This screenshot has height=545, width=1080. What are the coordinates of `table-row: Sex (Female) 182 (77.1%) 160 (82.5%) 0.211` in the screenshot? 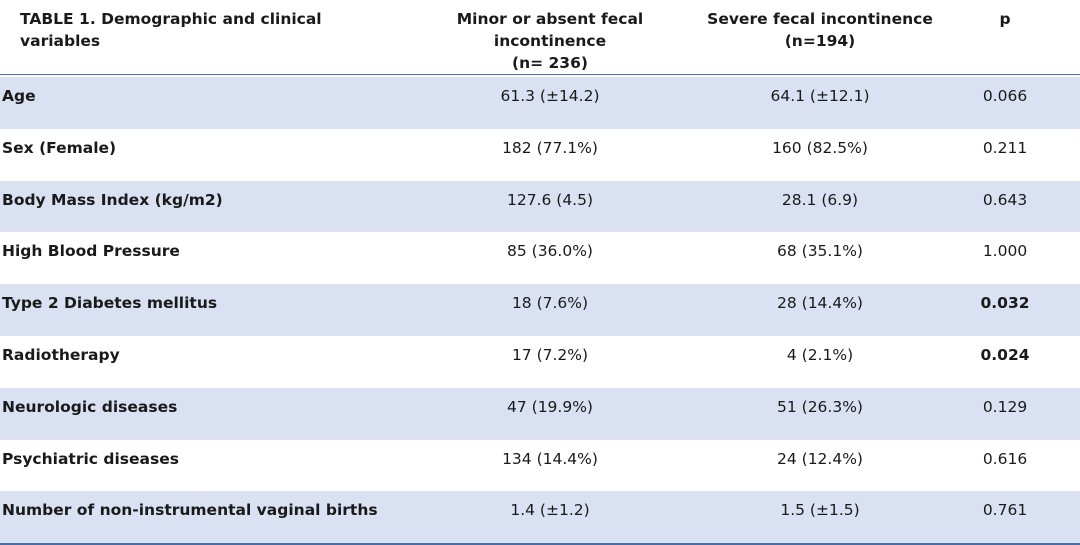 It's located at (540, 154).